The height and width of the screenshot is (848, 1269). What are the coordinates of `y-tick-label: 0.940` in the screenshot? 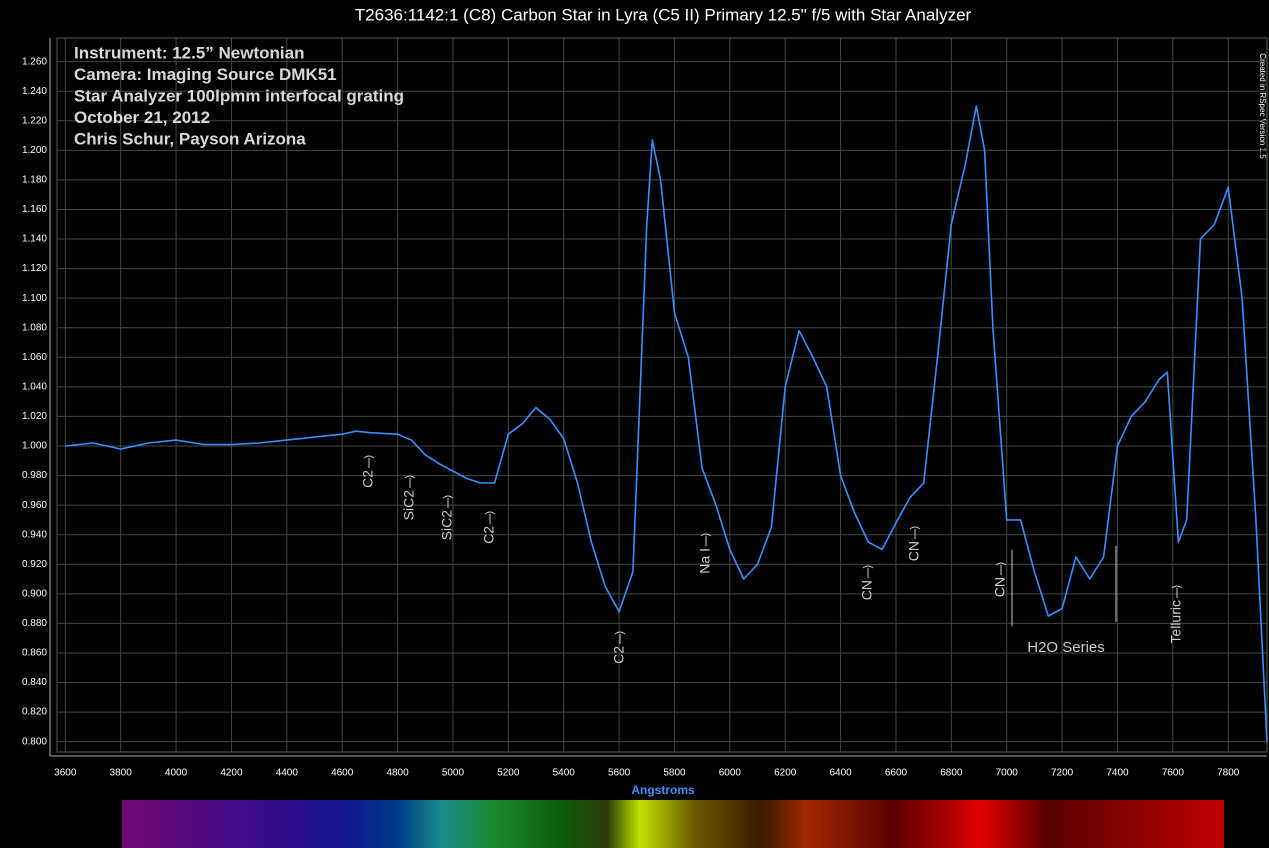 It's located at (34, 534).